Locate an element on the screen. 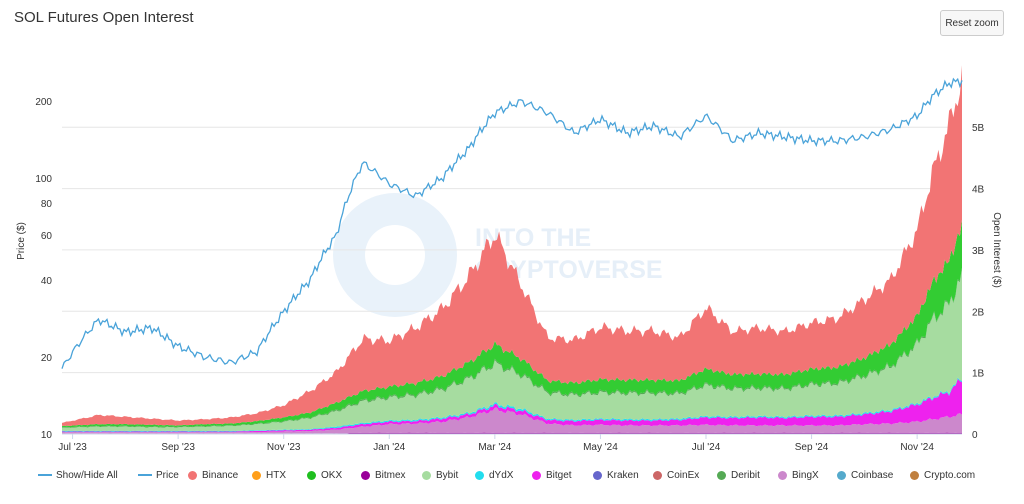  y-left-tick-label: 10 is located at coordinates (47, 435).